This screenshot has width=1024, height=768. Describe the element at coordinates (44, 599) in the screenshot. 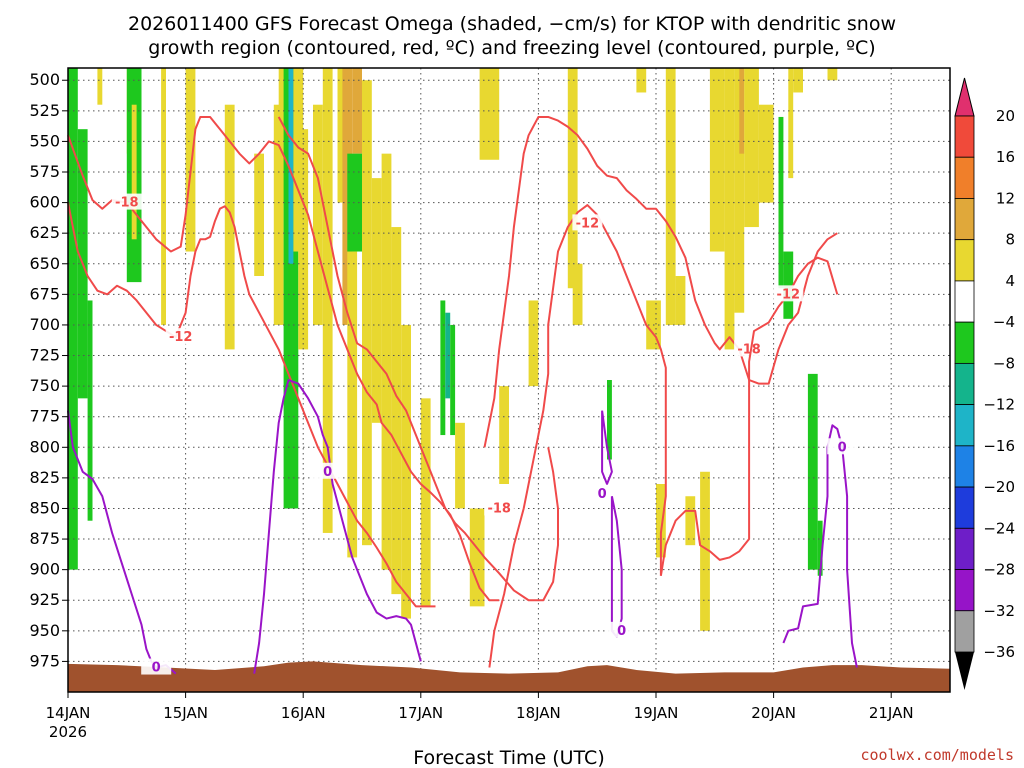

I see `y-tick-label-925: 925` at that location.